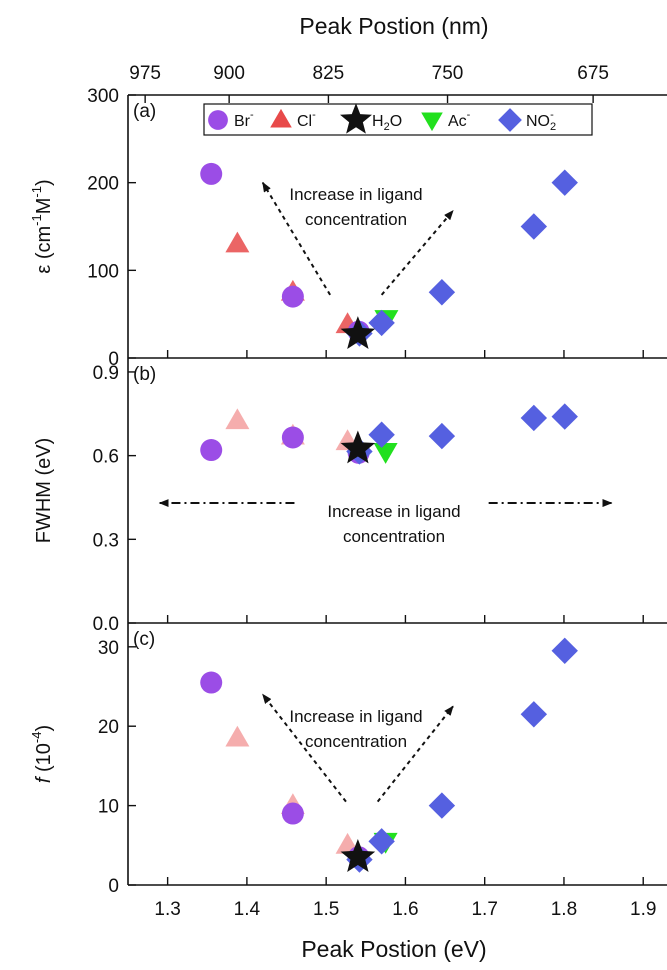 The width and height of the screenshot is (667, 970). What do you see at coordinates (144, 374) in the screenshot?
I see `panel-tag: (b)` at bounding box center [144, 374].